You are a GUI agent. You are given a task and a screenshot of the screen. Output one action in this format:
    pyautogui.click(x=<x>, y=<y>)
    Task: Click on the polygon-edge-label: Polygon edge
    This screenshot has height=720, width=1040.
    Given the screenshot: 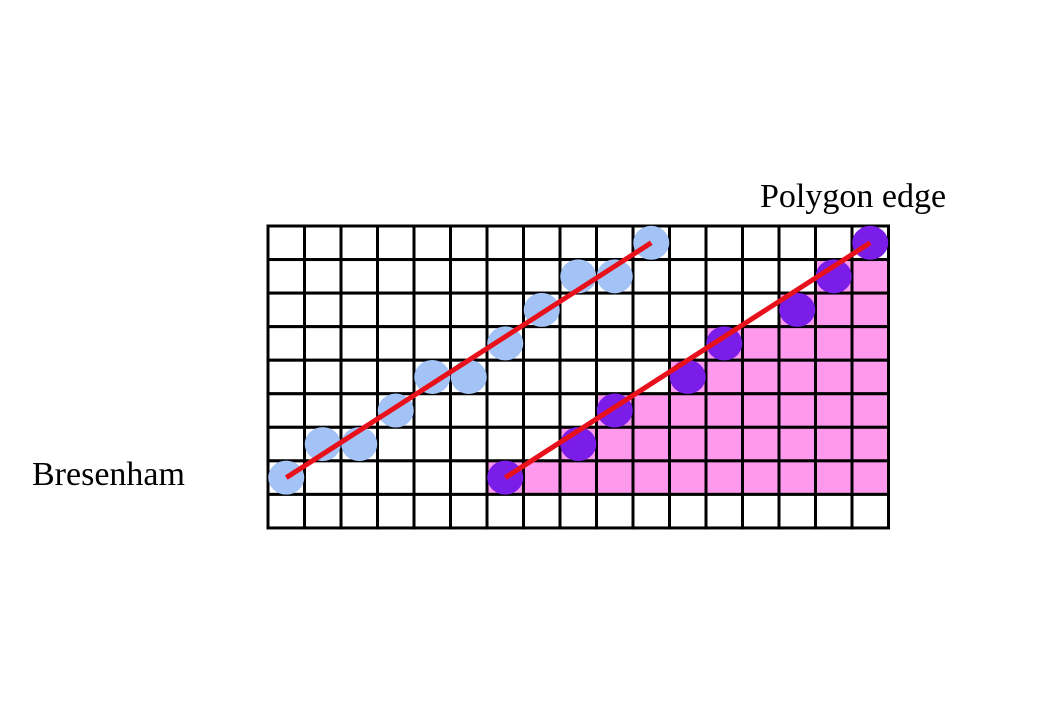 What is the action you would take?
    pyautogui.click(x=853, y=196)
    